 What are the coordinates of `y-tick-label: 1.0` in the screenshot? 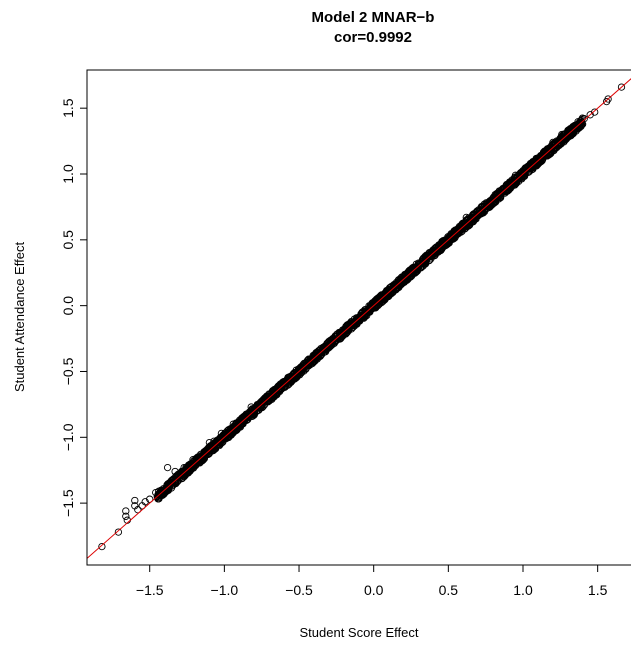 It's located at (68, 174).